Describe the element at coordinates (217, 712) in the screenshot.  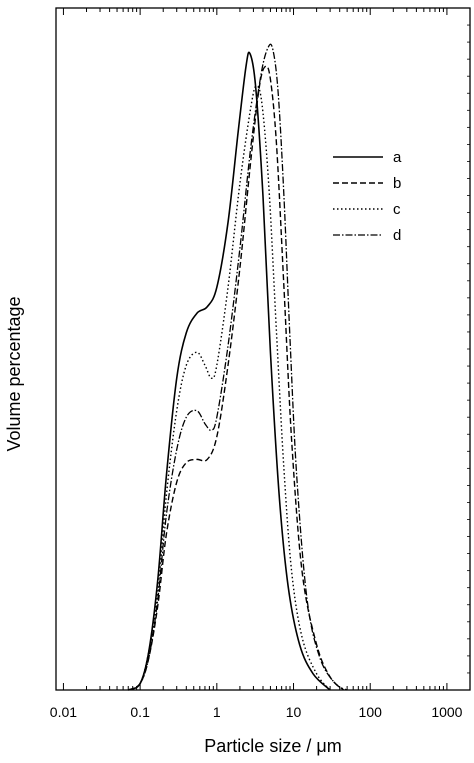
I see `x-tick-label: 1` at that location.